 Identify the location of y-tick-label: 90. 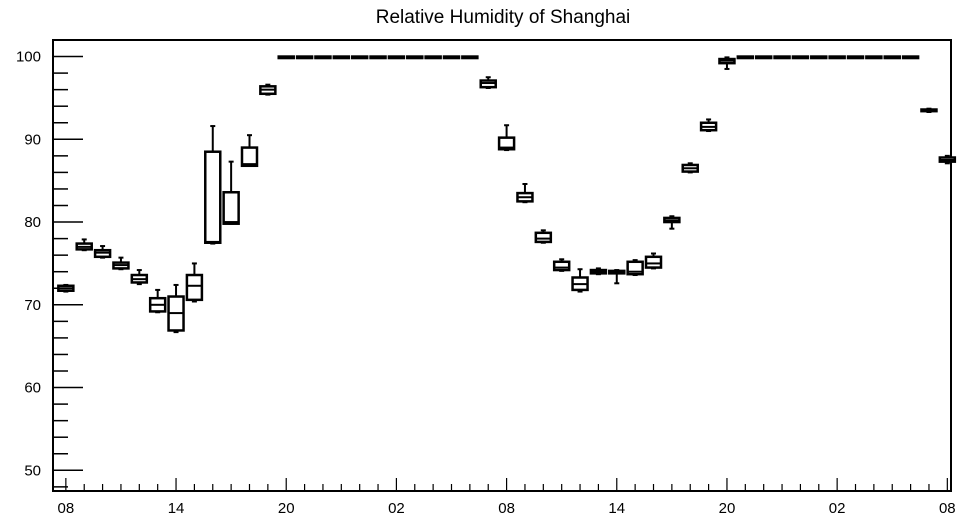
(32, 139).